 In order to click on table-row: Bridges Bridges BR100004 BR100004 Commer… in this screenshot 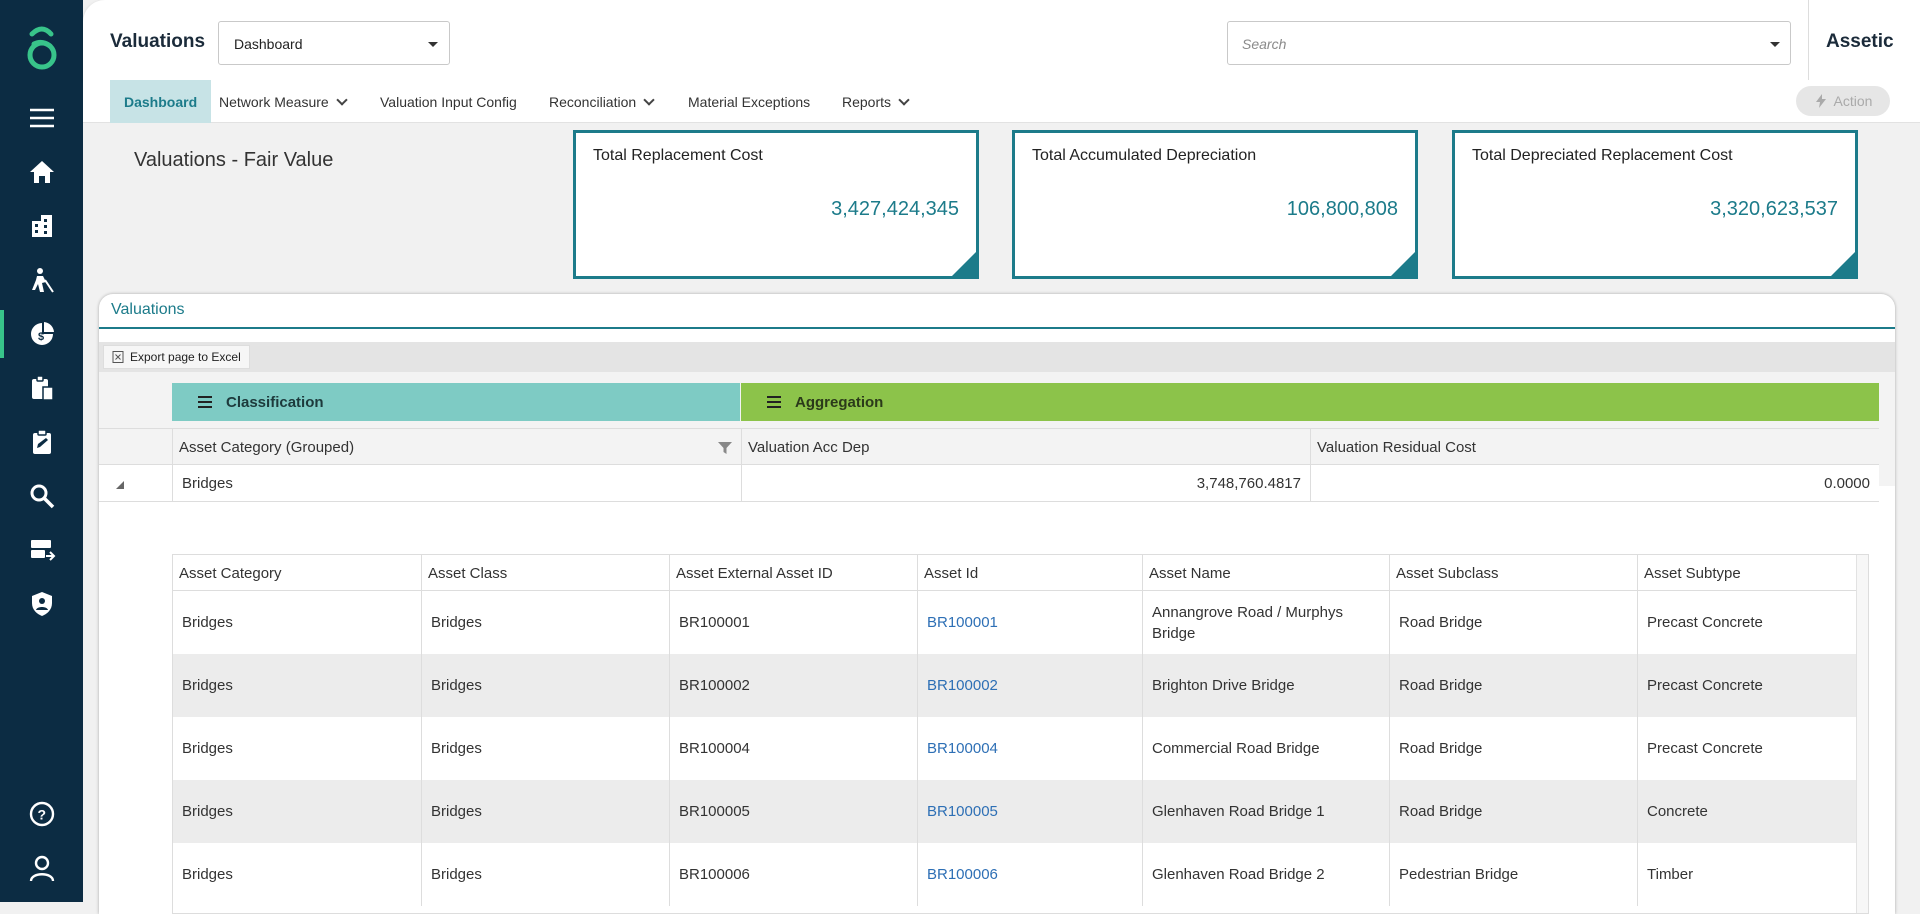, I will do `click(1015, 748)`.